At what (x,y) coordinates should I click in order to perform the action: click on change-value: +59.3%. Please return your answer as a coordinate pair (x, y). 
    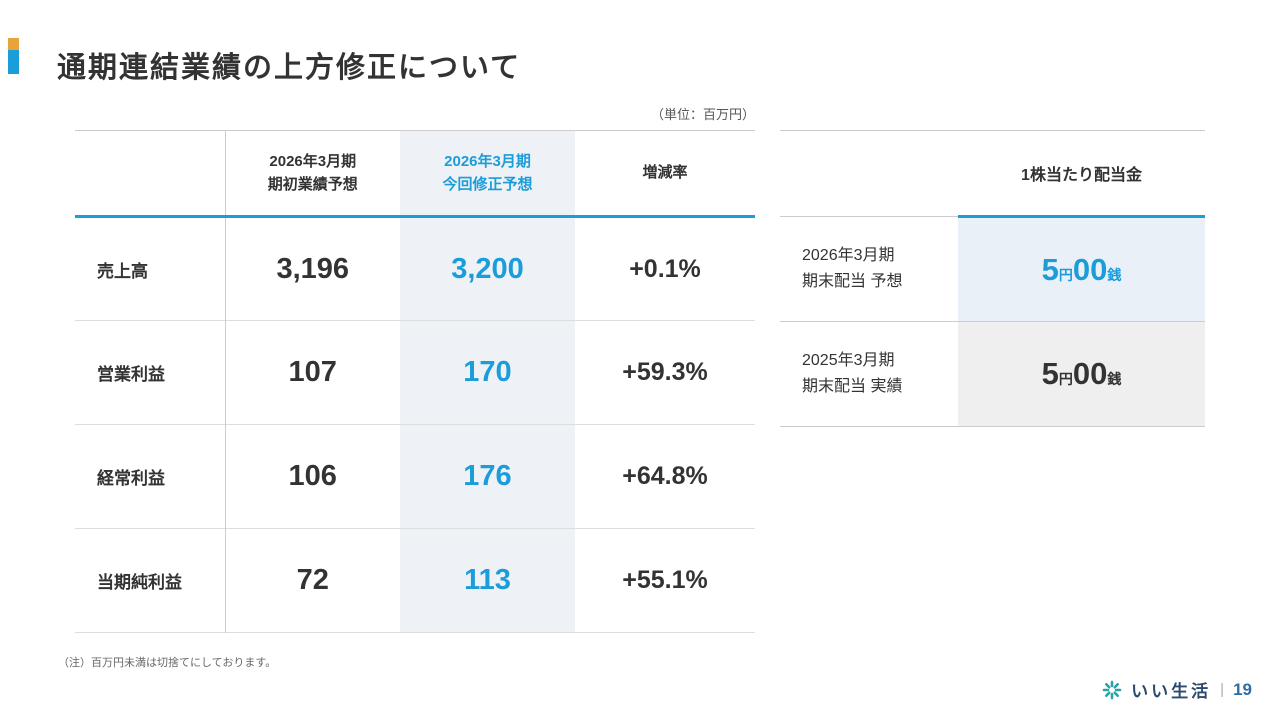
    Looking at the image, I should click on (665, 372).